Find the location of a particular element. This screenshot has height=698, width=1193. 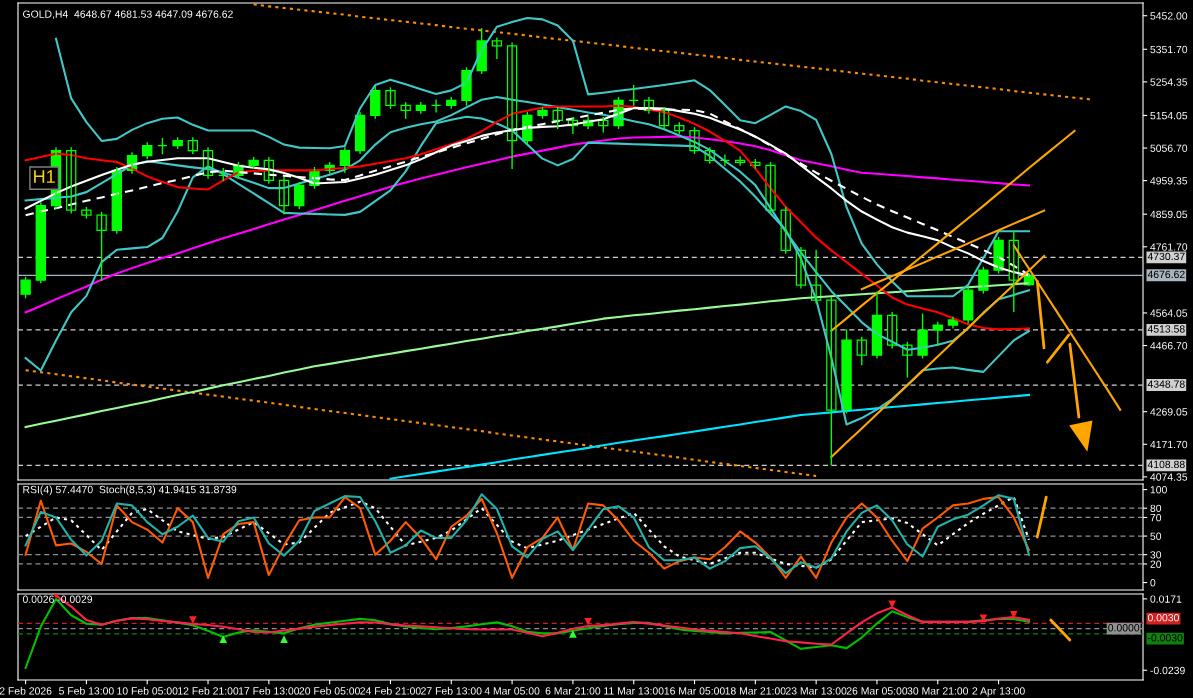

ref-line-label: 4730.37 is located at coordinates (1166, 256).